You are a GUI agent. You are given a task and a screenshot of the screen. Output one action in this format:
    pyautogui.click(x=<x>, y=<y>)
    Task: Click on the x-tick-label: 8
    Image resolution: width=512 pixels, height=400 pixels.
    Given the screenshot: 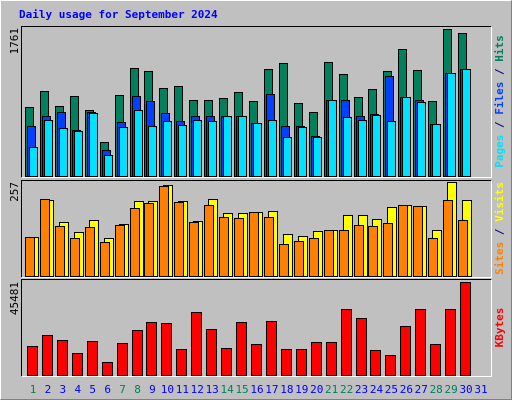 What is the action you would take?
    pyautogui.click(x=137, y=389)
    